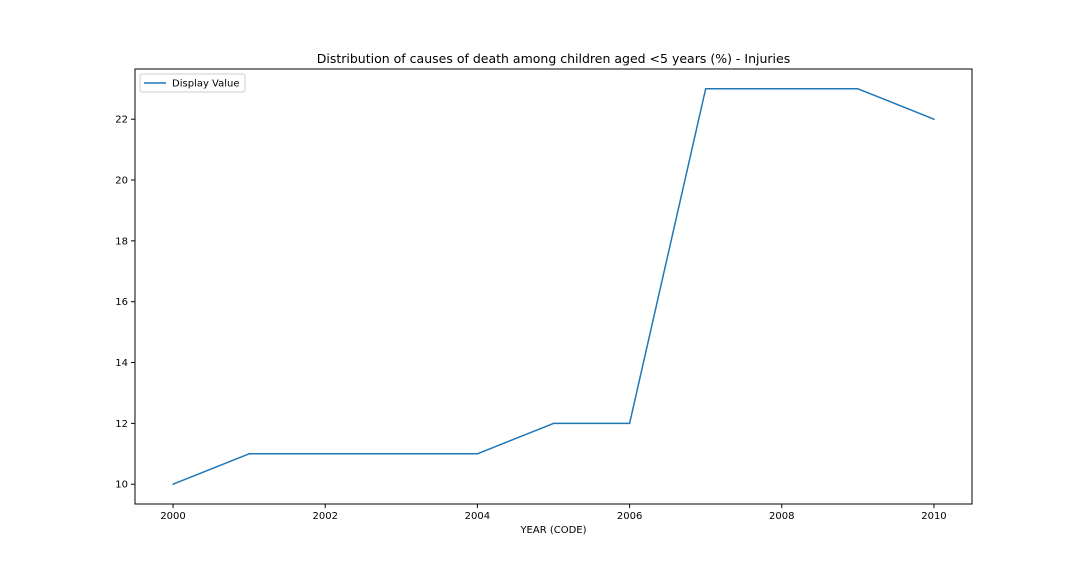 This screenshot has height=580, width=1080. Describe the element at coordinates (477, 516) in the screenshot. I see `x-tick-label: 2004` at that location.